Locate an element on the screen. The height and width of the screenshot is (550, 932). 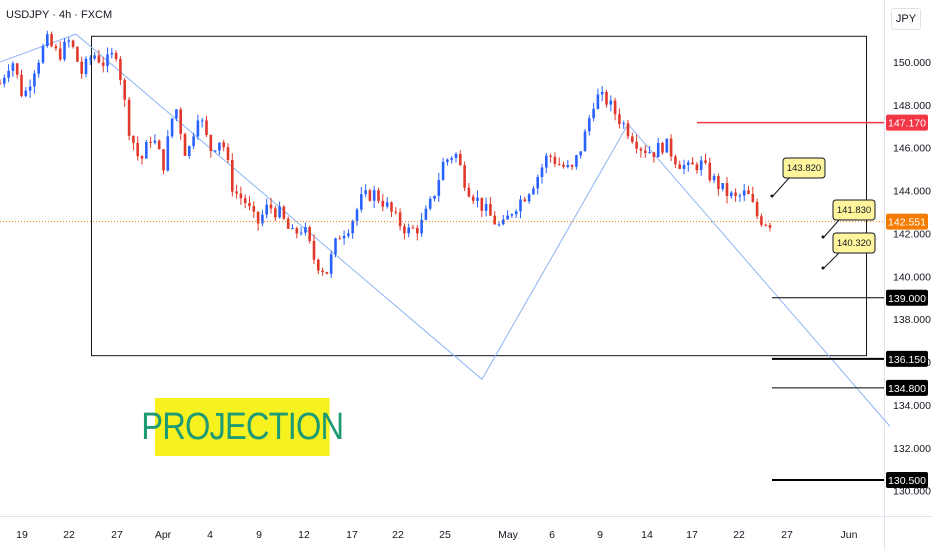
symbol-title: USDJPY · 4h · FXCM is located at coordinates (59, 15).